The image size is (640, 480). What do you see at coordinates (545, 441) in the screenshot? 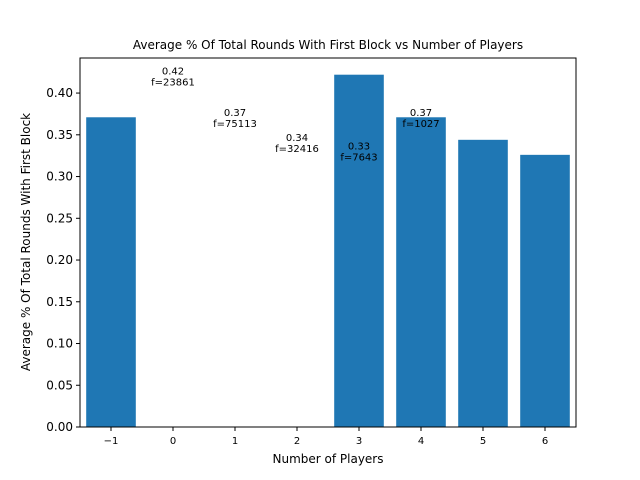
I see `x-tick-label-7: 6` at bounding box center [545, 441].